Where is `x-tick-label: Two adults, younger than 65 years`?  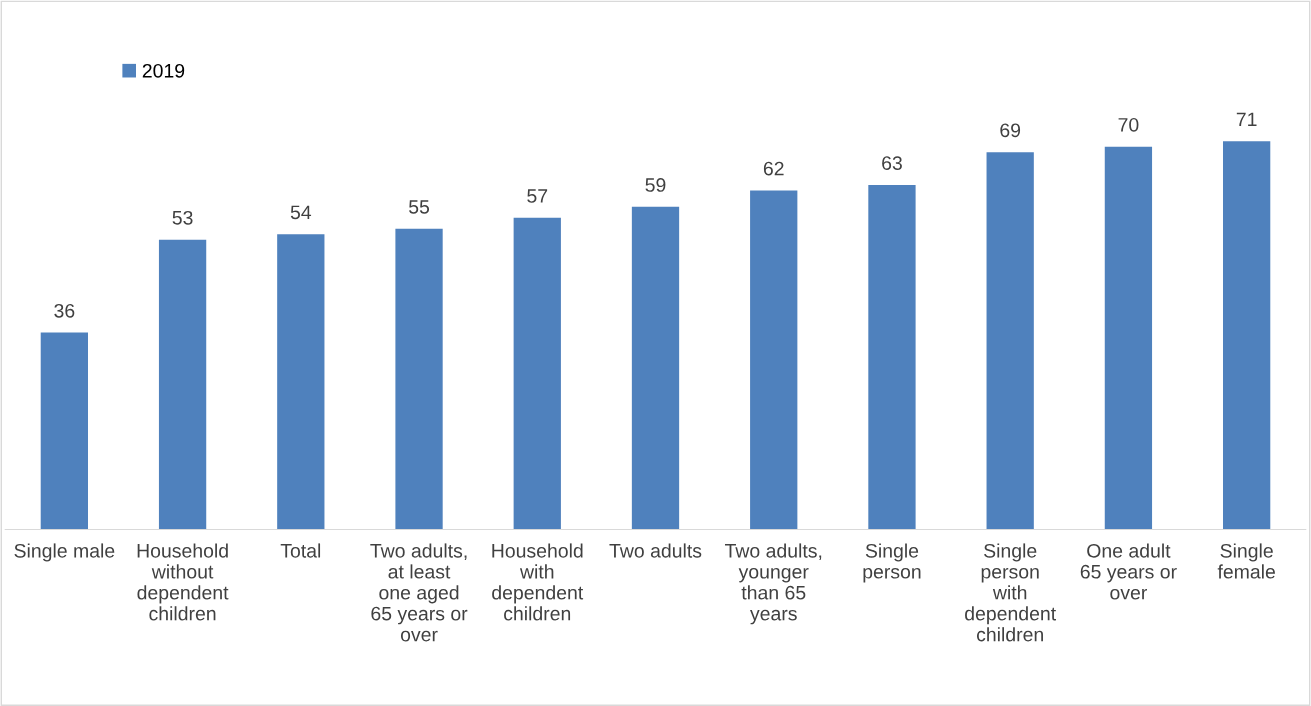
x-tick-label: Two adults, younger than 65 years is located at coordinates (773, 584).